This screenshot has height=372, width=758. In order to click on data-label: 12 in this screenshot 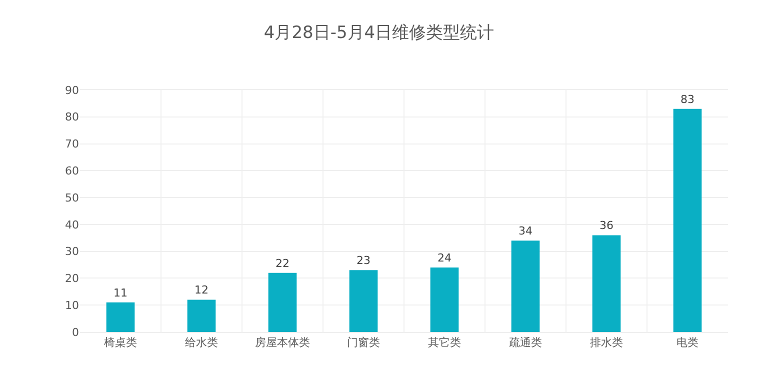, I will do `click(201, 290)`.